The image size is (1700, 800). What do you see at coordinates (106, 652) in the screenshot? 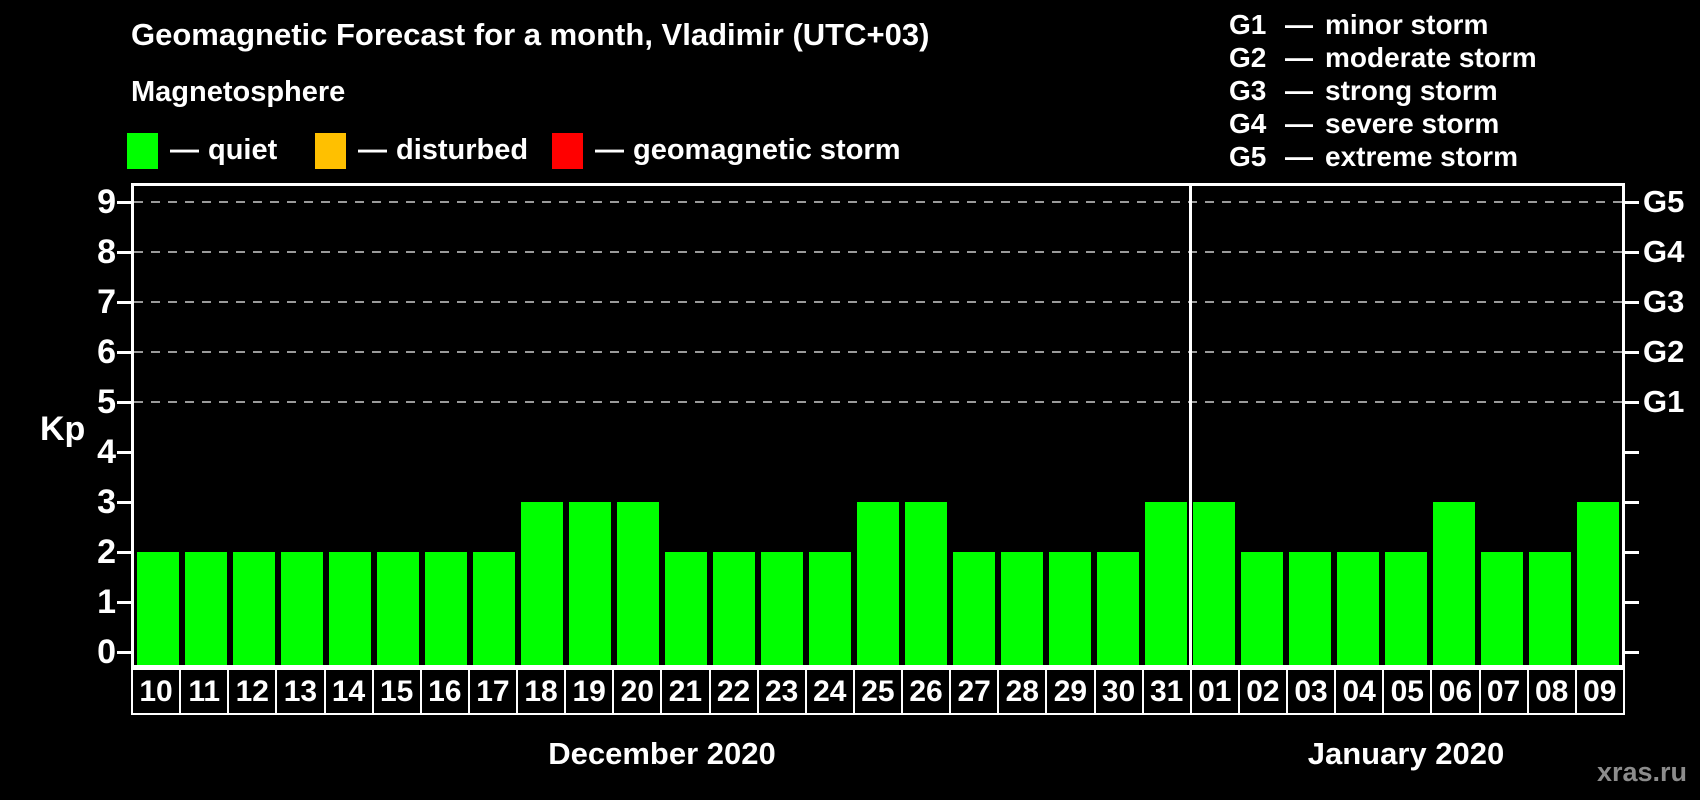
I see `y-axis-label-0: 0` at bounding box center [106, 652].